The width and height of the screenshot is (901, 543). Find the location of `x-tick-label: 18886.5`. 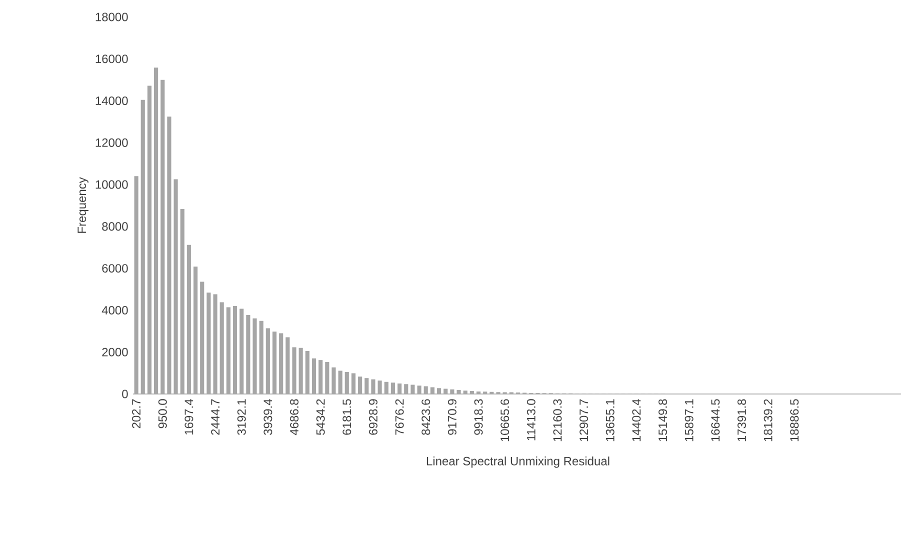

x-tick-label: 18886.5 is located at coordinates (794, 420).